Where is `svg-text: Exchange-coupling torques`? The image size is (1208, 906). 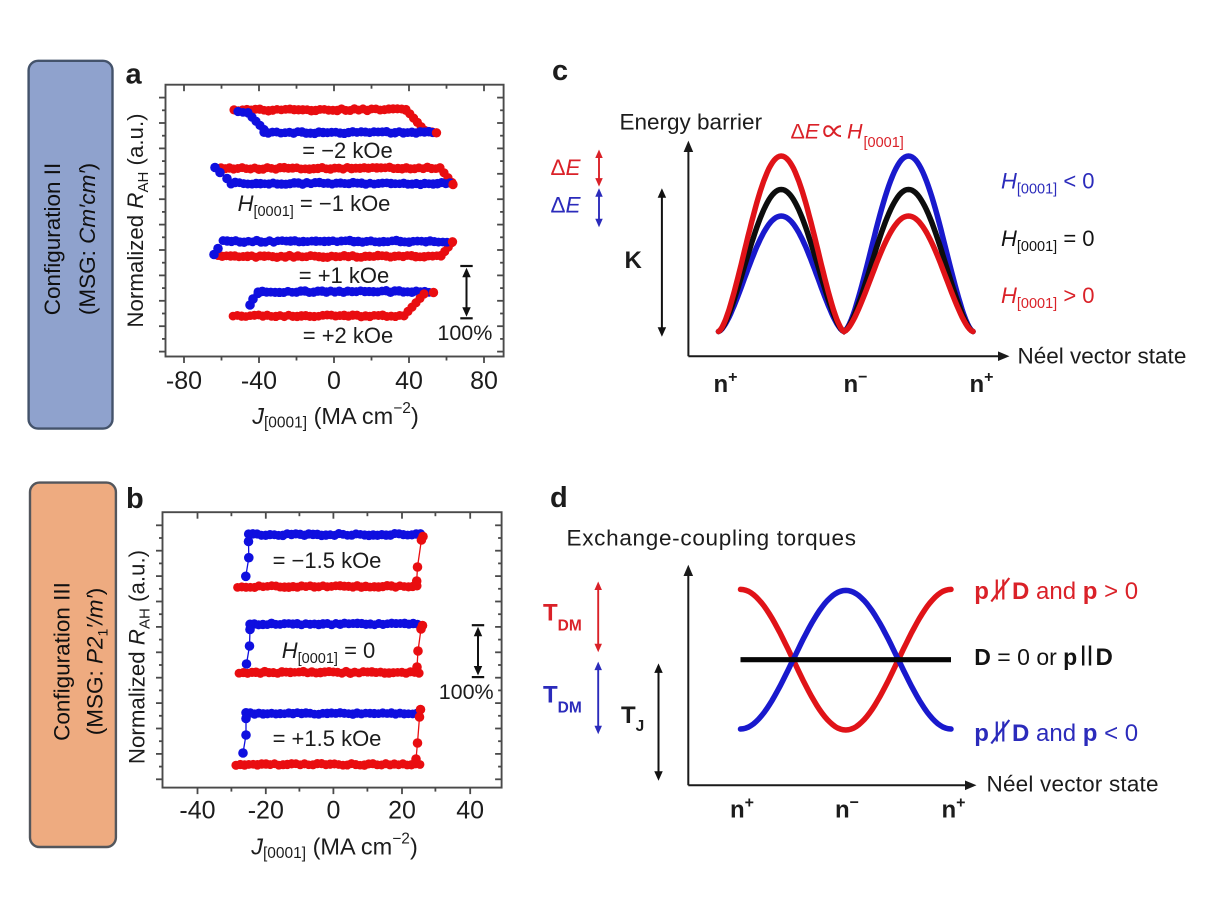
svg-text: Exchange-coupling torques is located at coordinates (712, 538).